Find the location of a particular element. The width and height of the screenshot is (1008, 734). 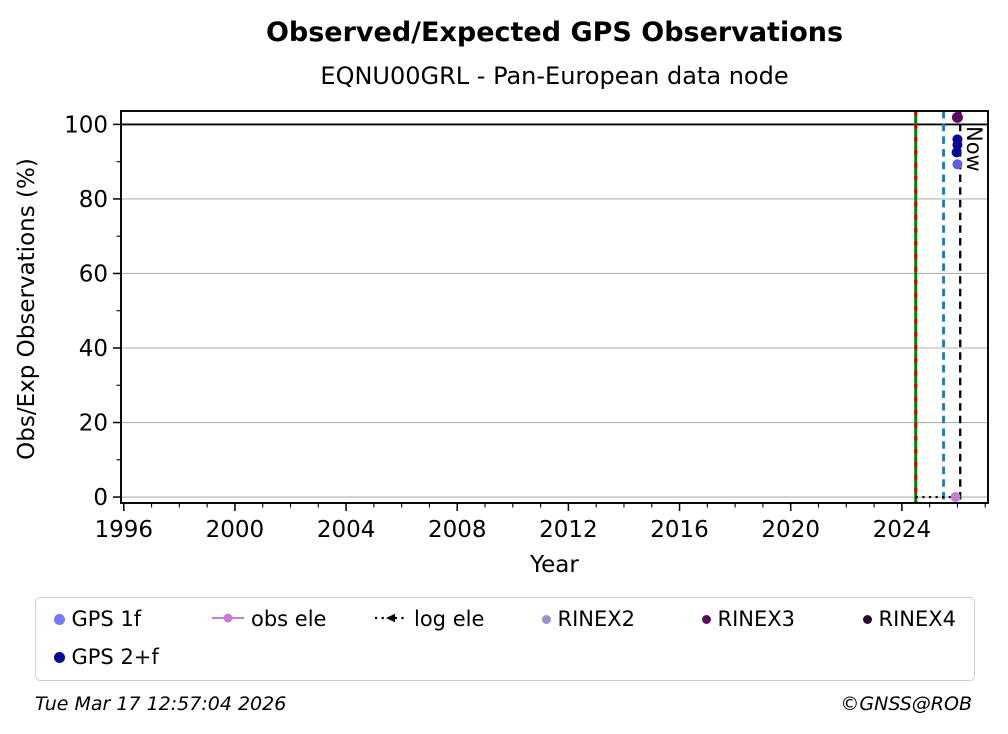

x-tick-label: 2000 is located at coordinates (235, 530).